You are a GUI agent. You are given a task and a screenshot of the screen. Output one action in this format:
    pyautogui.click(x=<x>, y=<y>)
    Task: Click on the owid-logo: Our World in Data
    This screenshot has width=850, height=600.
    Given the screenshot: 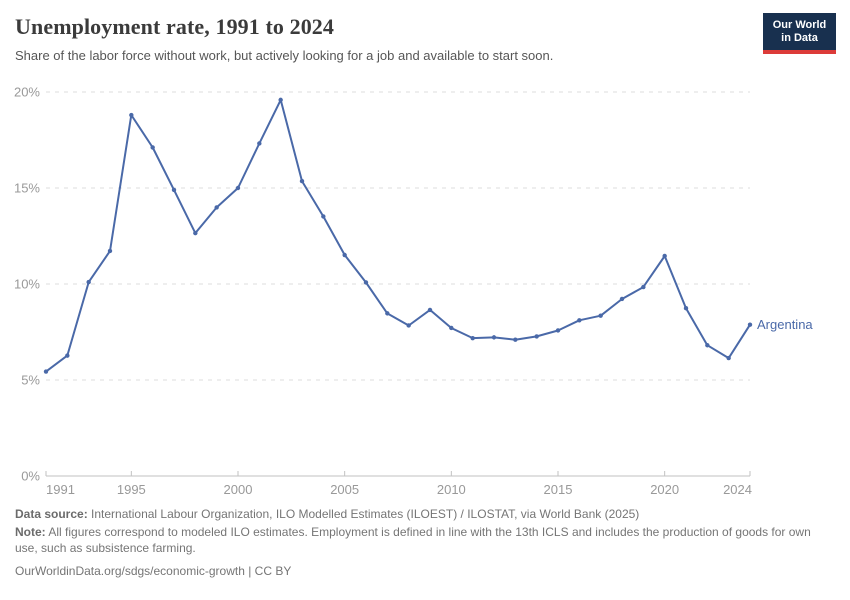 What is the action you would take?
    pyautogui.click(x=799, y=33)
    